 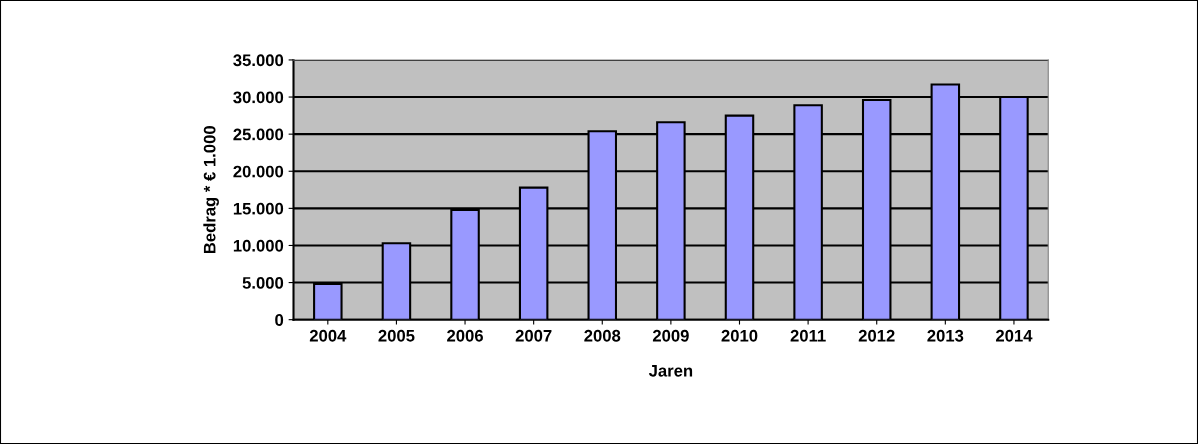 What do you see at coordinates (602, 335) in the screenshot?
I see `x-tick-label: 2008` at bounding box center [602, 335].